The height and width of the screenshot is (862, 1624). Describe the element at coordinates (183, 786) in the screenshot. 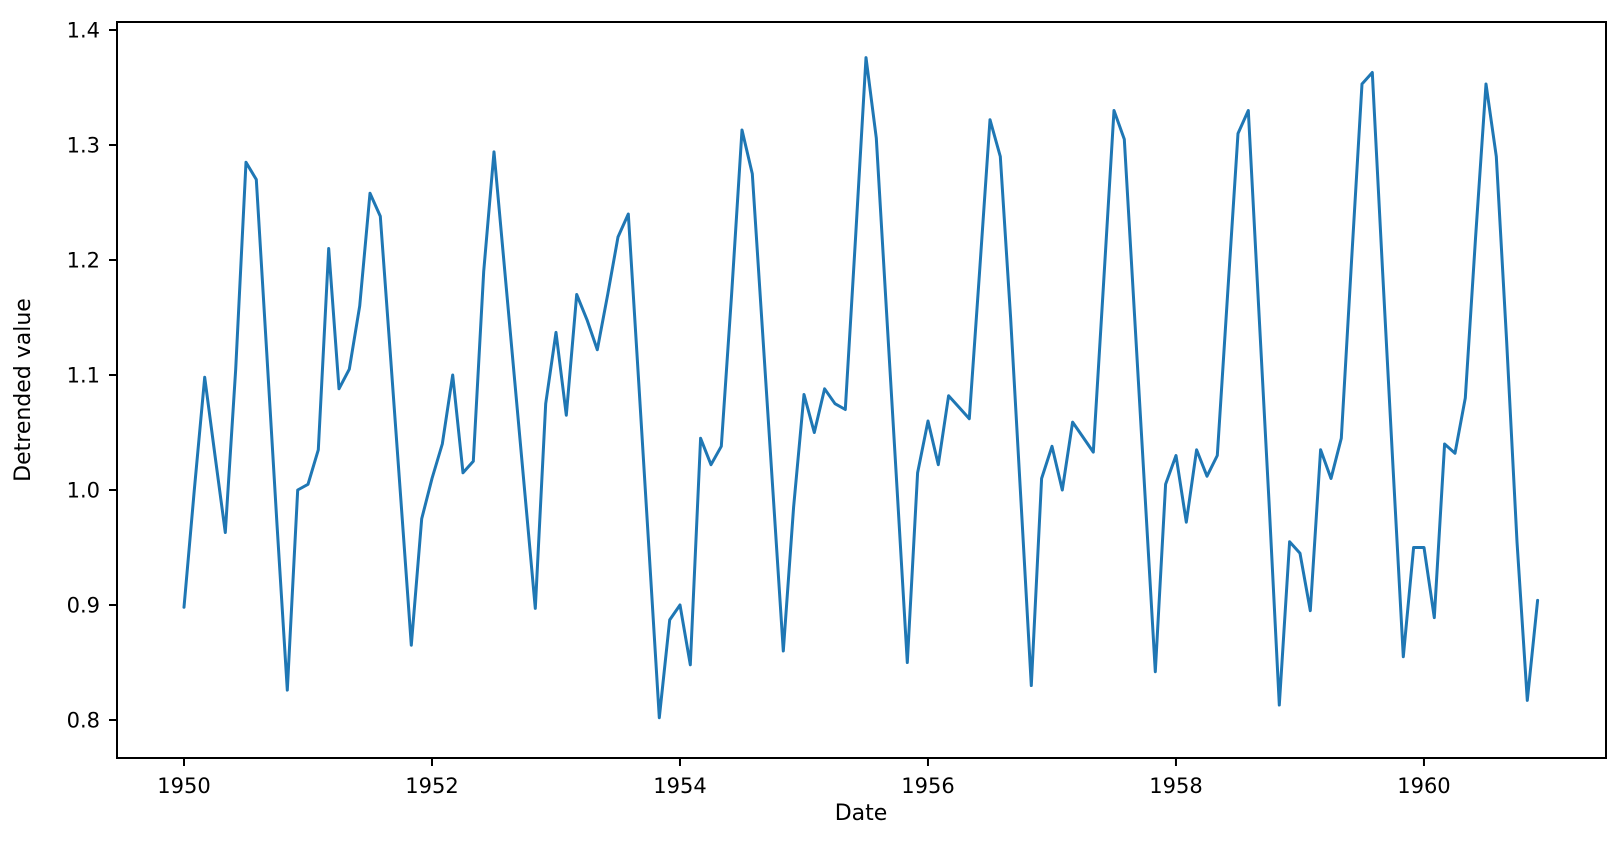

I see `x-tick-label: 1950` at that location.